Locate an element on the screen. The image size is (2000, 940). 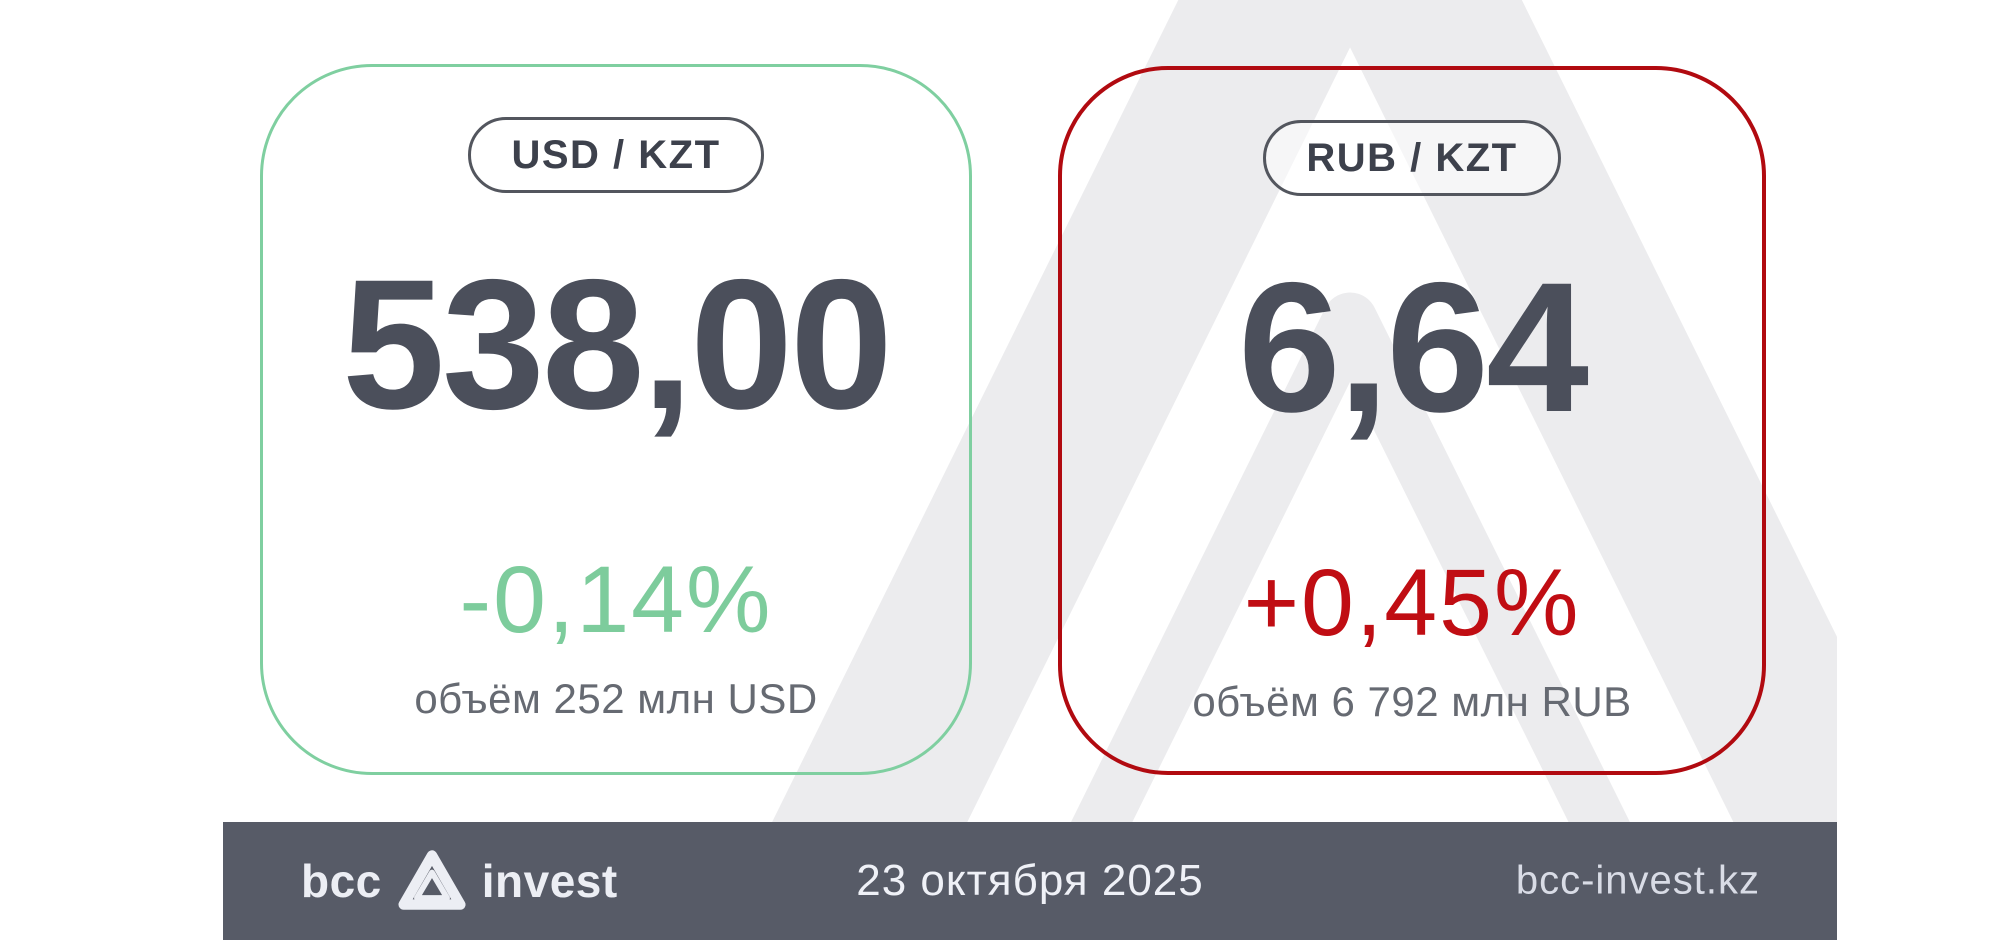
footer-bar: bcc invest 23 октября 2025 bcc-invest.kz is located at coordinates (1030, 881).